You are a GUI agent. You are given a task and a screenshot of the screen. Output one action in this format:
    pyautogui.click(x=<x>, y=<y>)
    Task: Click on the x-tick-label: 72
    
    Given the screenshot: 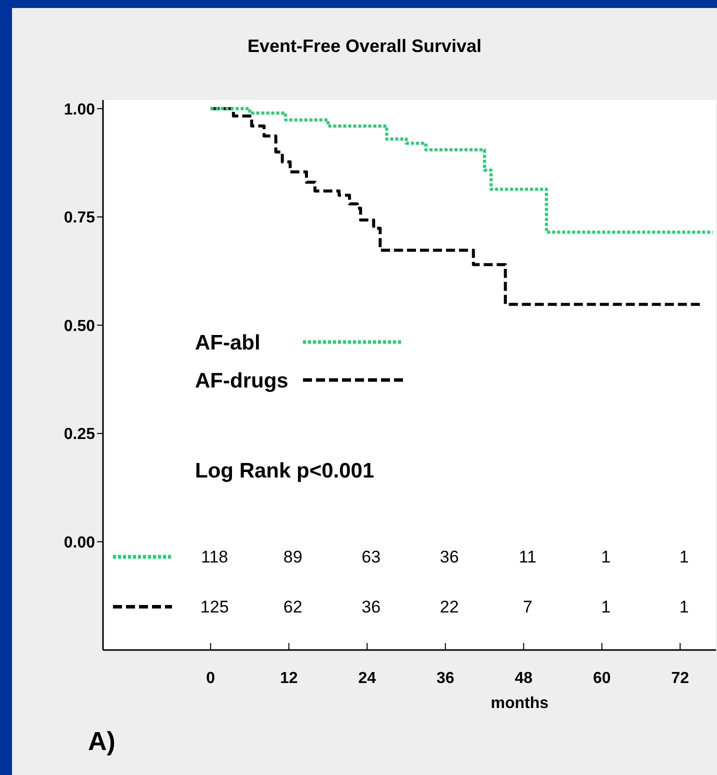 What is the action you would take?
    pyautogui.click(x=680, y=678)
    